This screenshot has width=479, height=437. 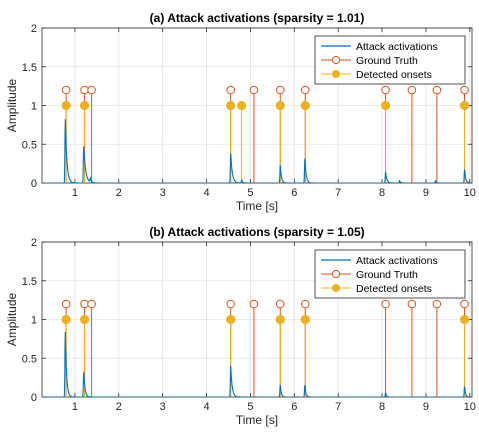 What do you see at coordinates (257, 151) in the screenshot?
I see `attack-activation-line` at bounding box center [257, 151].